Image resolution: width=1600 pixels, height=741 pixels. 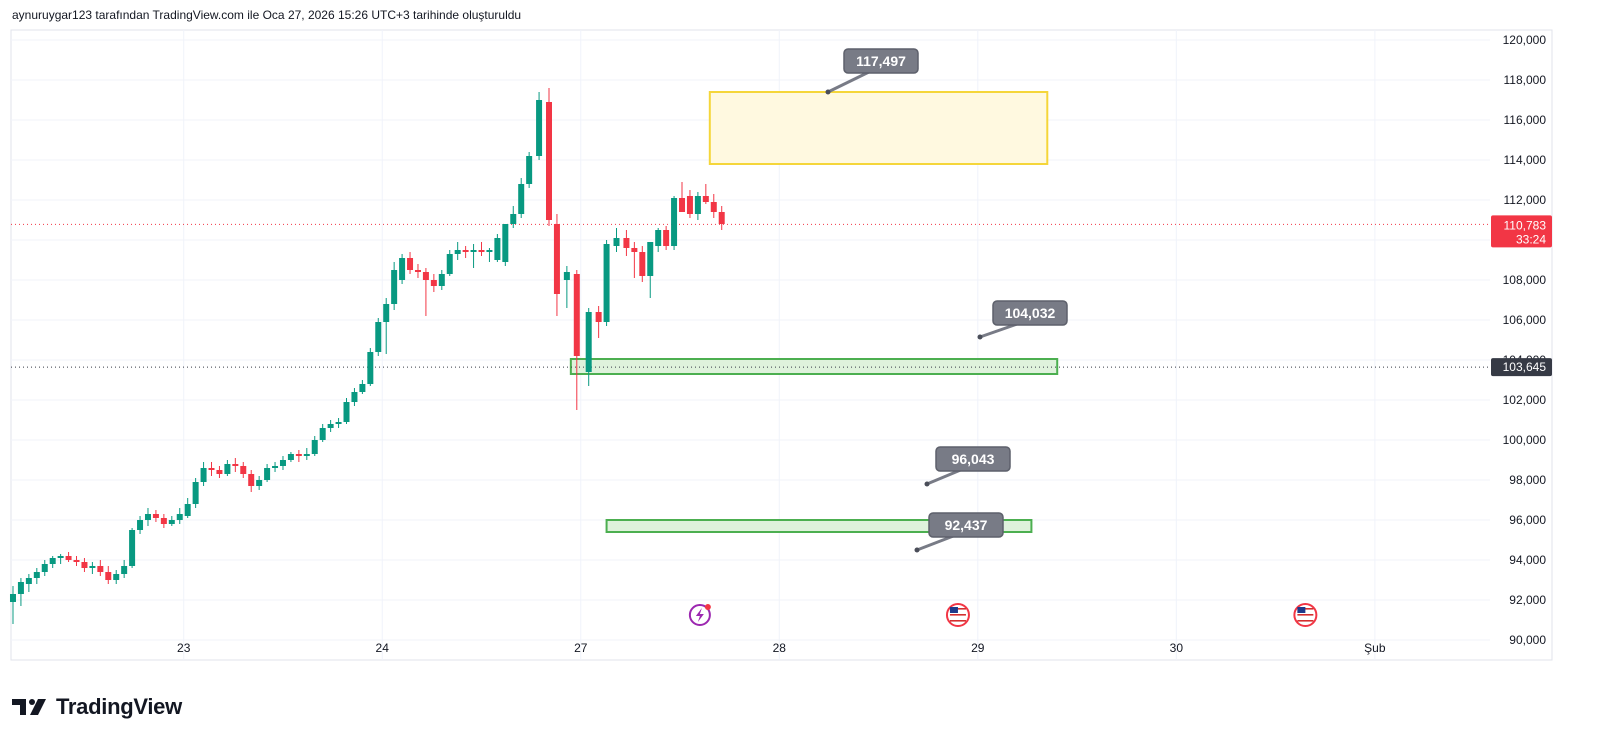 I want to click on y-tick-label: 114,000, so click(x=1525, y=160).